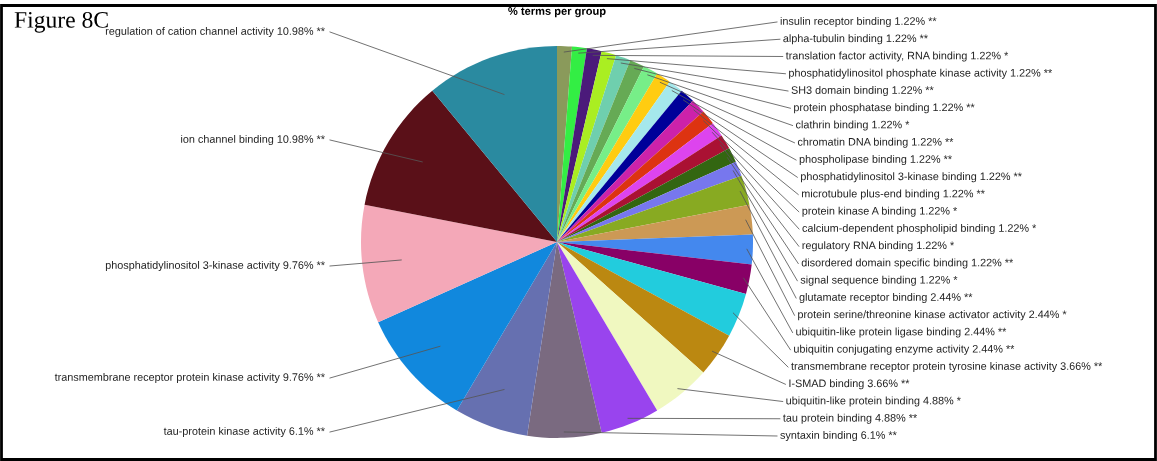  What do you see at coordinates (911, 177) in the screenshot?
I see `slice-label: phosphatidylinositol 3-kinase binding 1.22% **` at bounding box center [911, 177].